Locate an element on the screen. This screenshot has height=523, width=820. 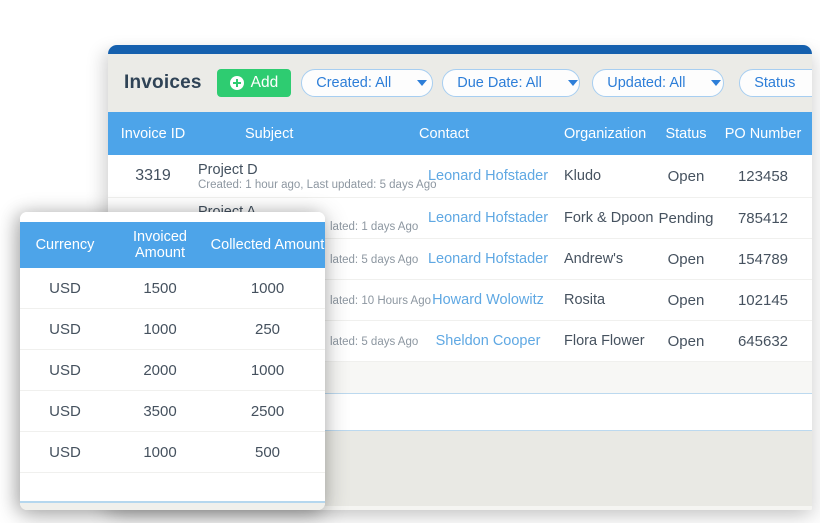
organization-cell: Fork & Dpoon is located at coordinates (609, 218).